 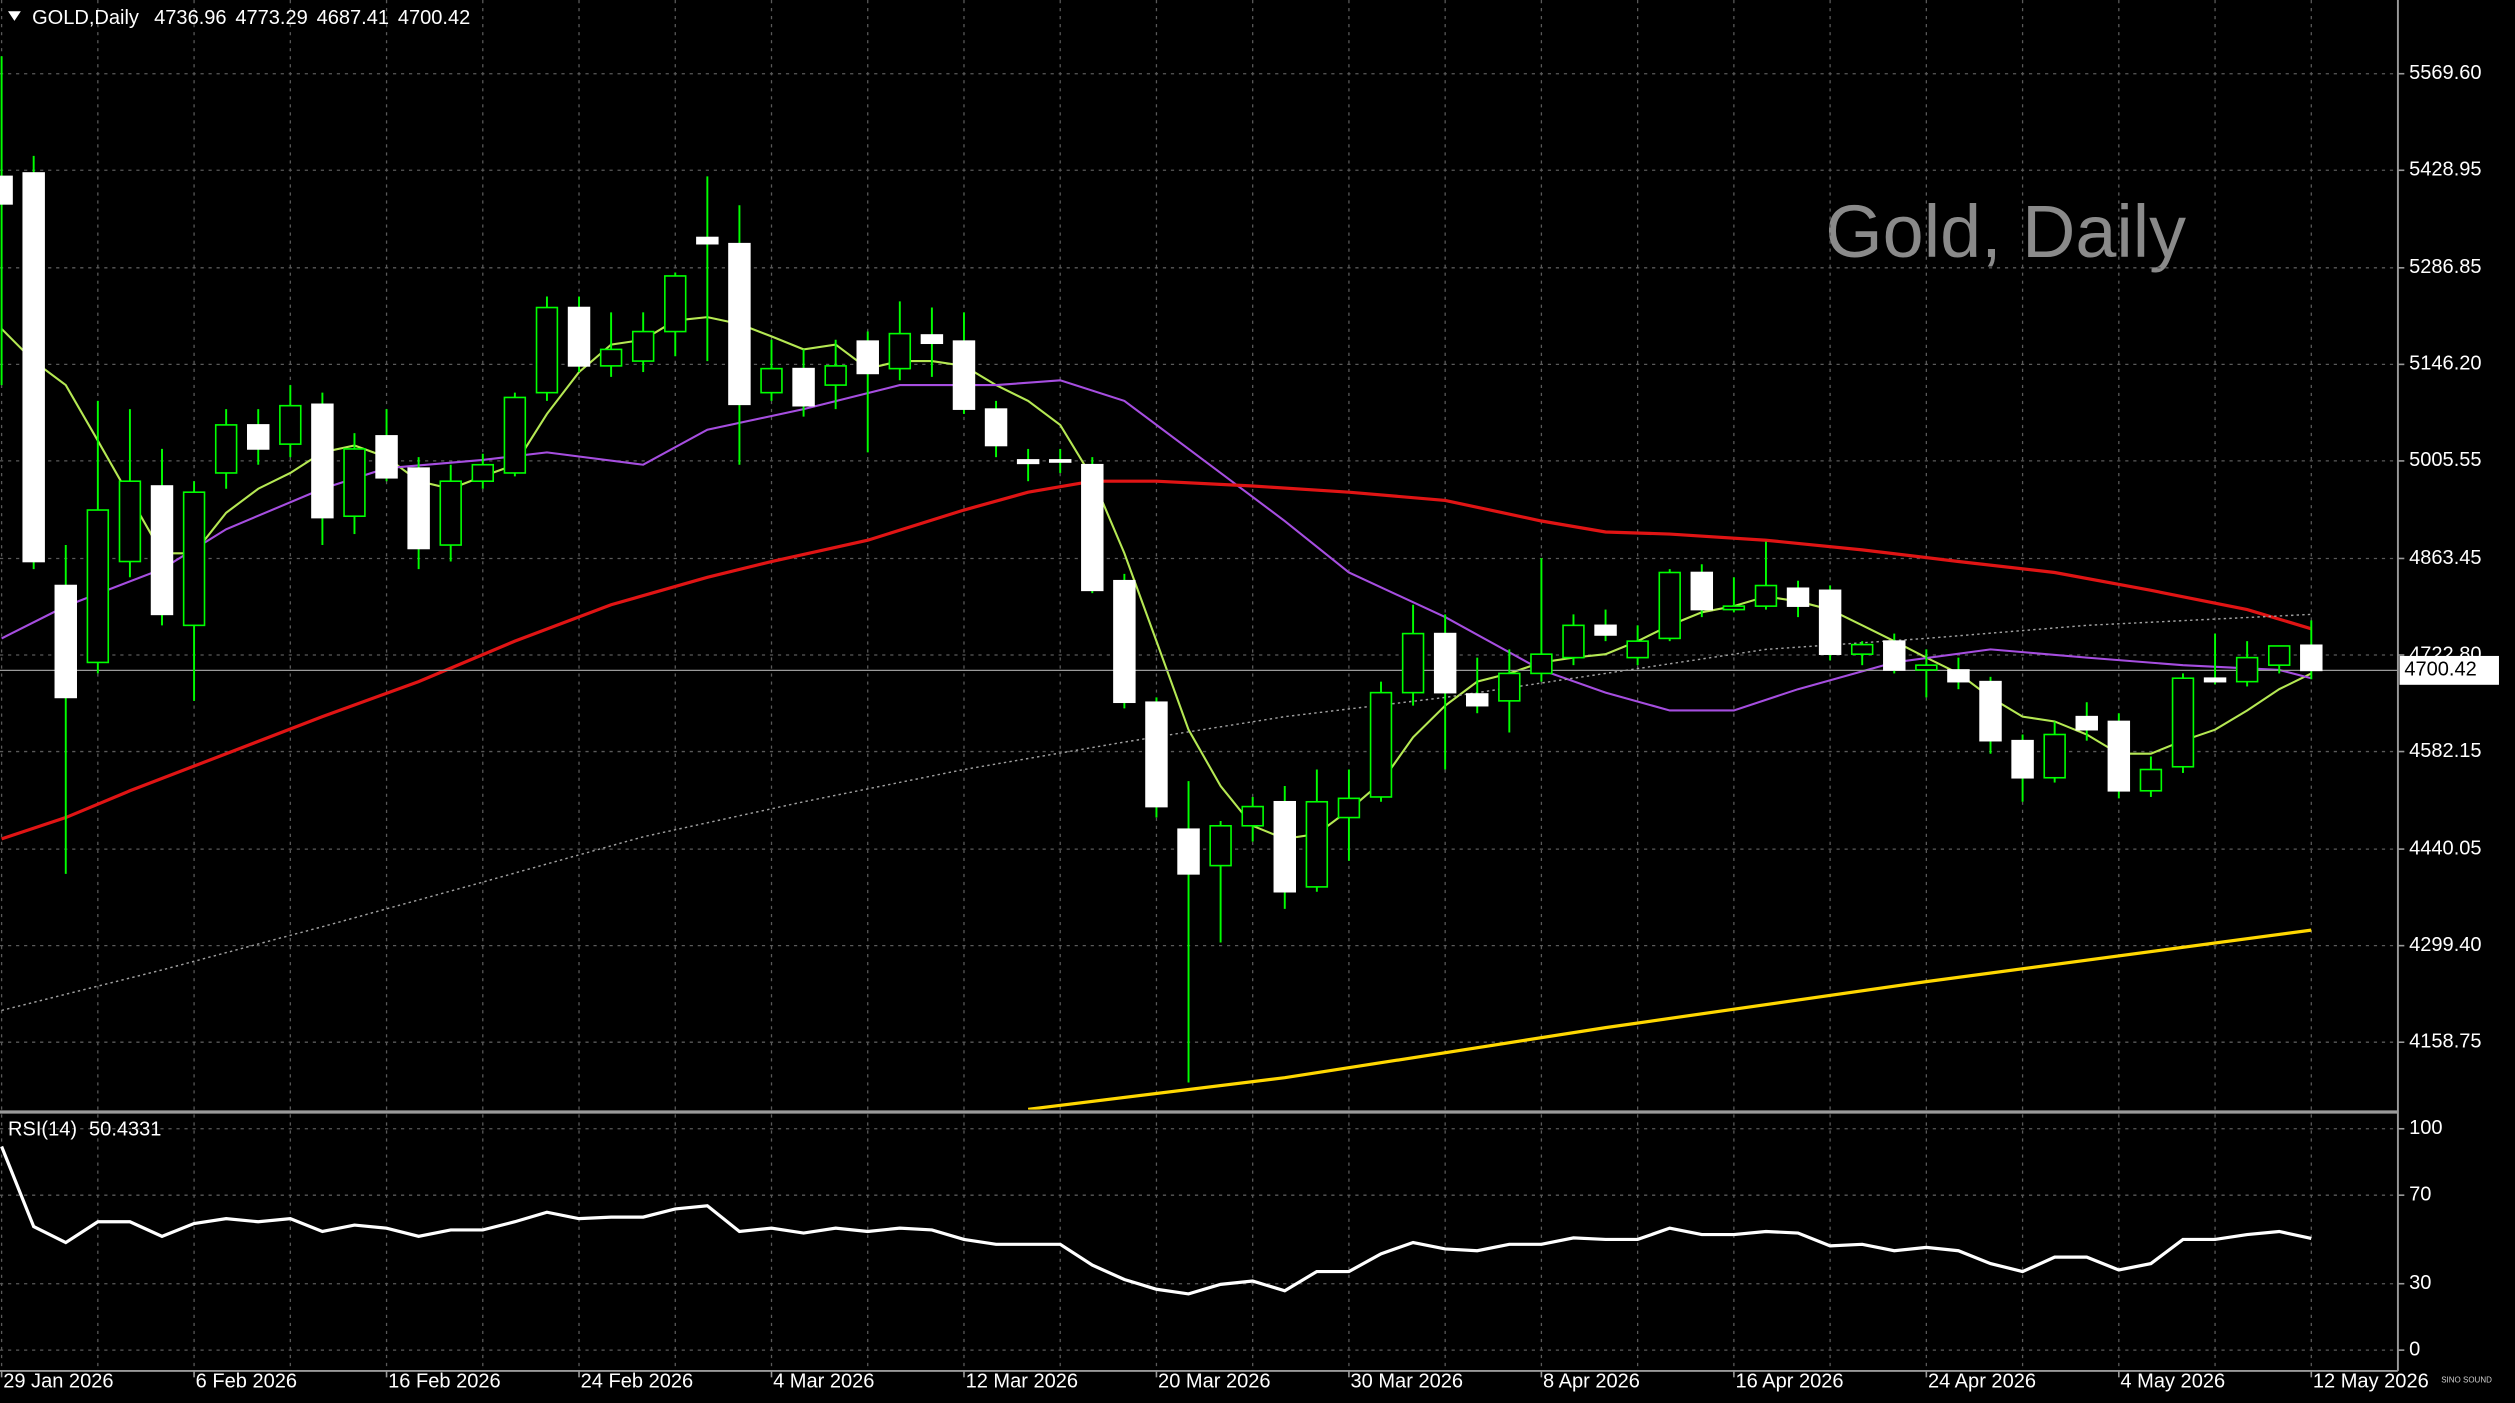 I want to click on y-tick-label: 5005.55, so click(x=2445, y=460).